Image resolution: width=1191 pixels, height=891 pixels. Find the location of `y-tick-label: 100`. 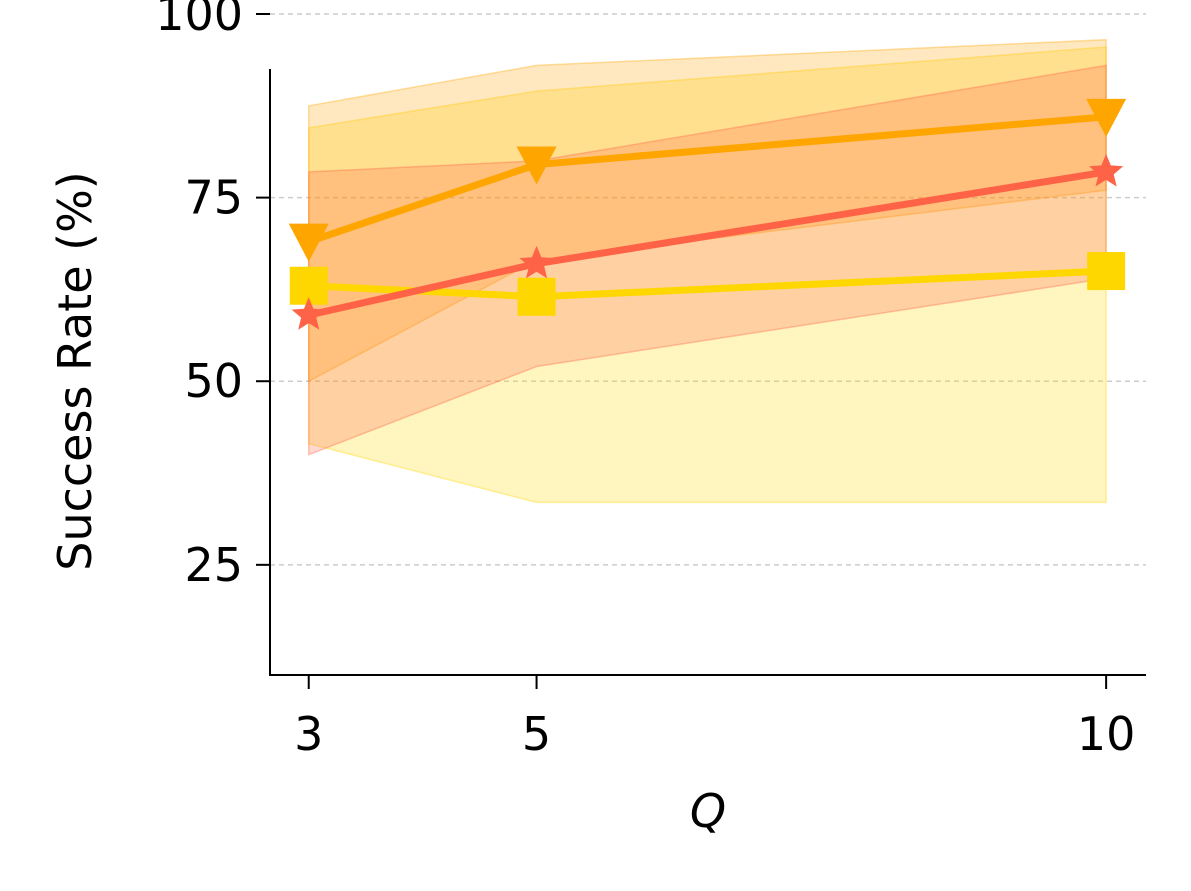

y-tick-label: 100 is located at coordinates (199, 20).